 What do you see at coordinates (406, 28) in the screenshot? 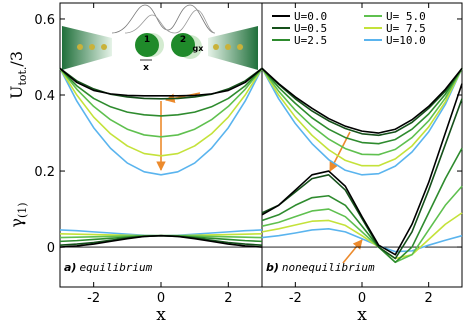
I see `legend-label: U= 7.5` at bounding box center [406, 28].